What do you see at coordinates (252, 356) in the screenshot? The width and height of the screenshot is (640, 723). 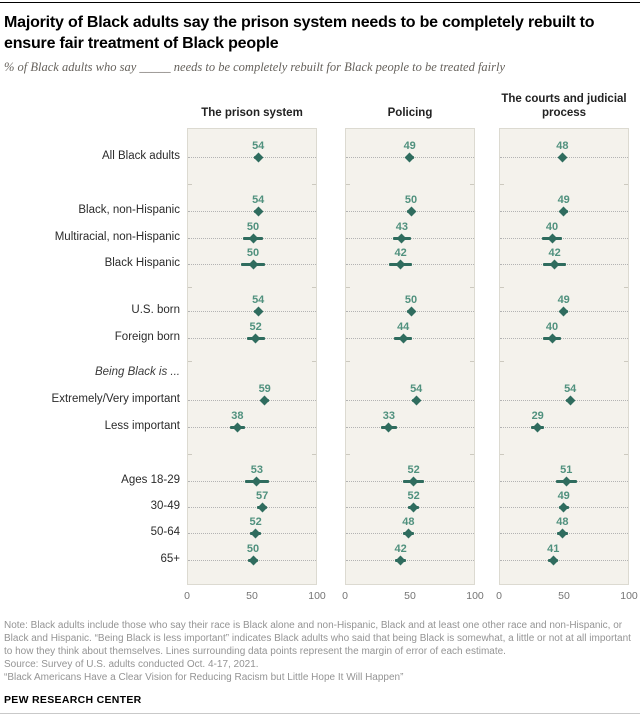 I see `chart-panel: 54 54 50 50 54 52 59 38 53 57 52 50` at bounding box center [252, 356].